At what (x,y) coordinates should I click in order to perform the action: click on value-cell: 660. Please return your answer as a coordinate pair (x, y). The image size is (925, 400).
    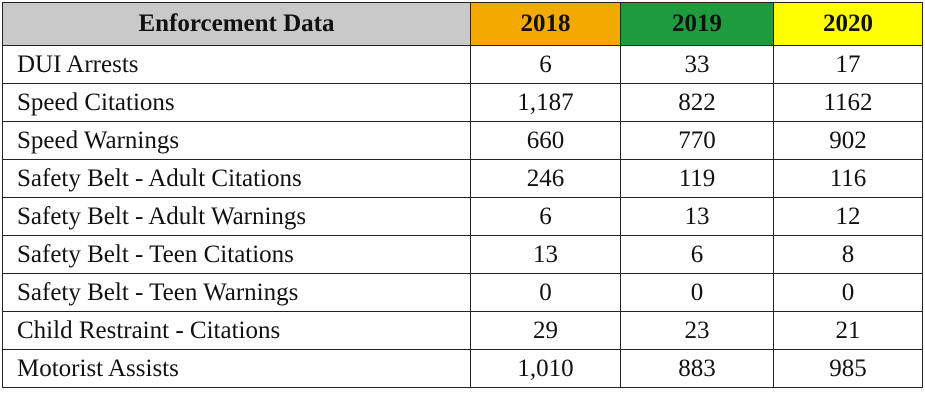
    Looking at the image, I should click on (545, 140).